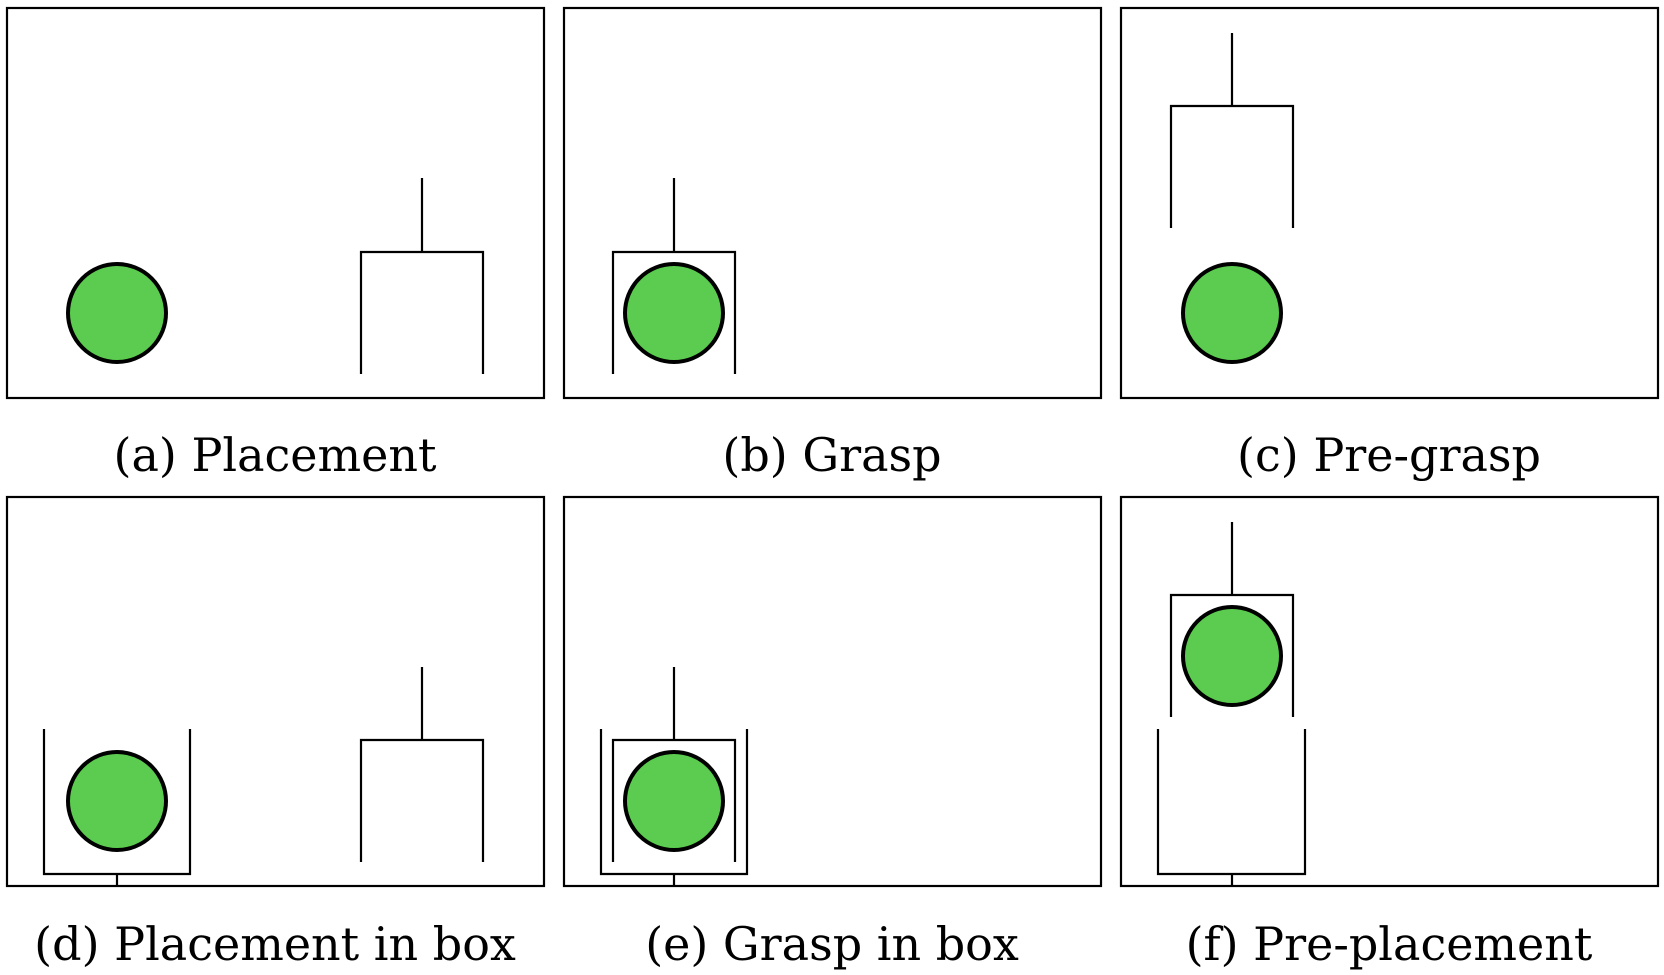 This screenshot has height=975, width=1664. What do you see at coordinates (831, 455) in the screenshot?
I see `caption-b: (b) Grasp` at bounding box center [831, 455].